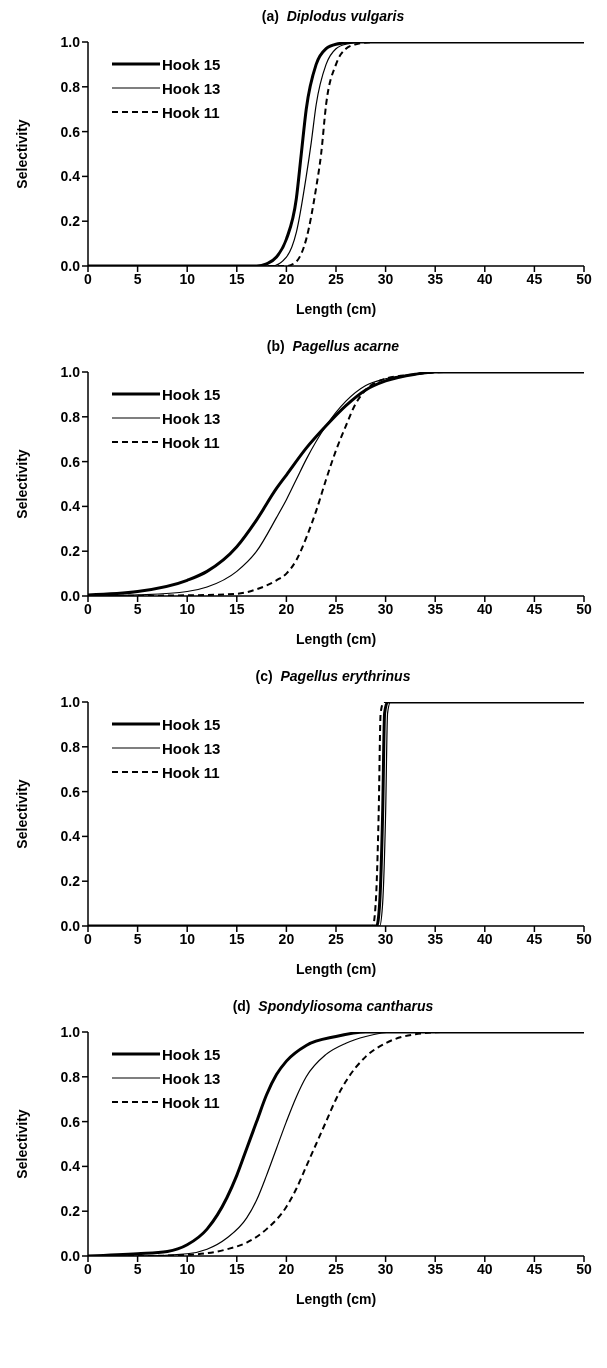  What do you see at coordinates (333, 16) in the screenshot?
I see `chart-title: (a) Diplodus vulgaris` at bounding box center [333, 16].